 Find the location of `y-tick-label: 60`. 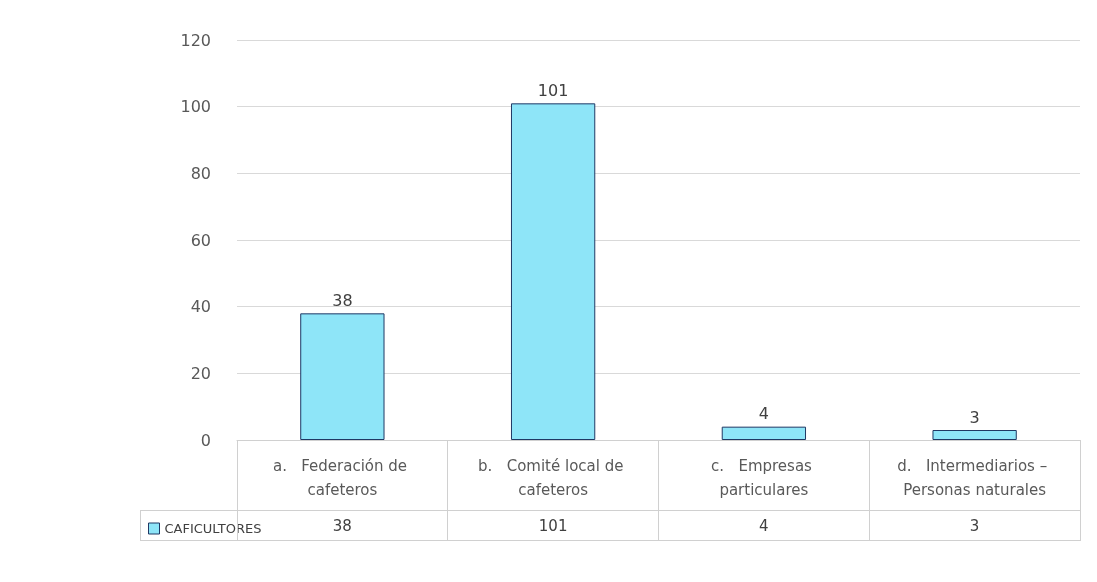

y-tick-label: 60 is located at coordinates (200, 240).